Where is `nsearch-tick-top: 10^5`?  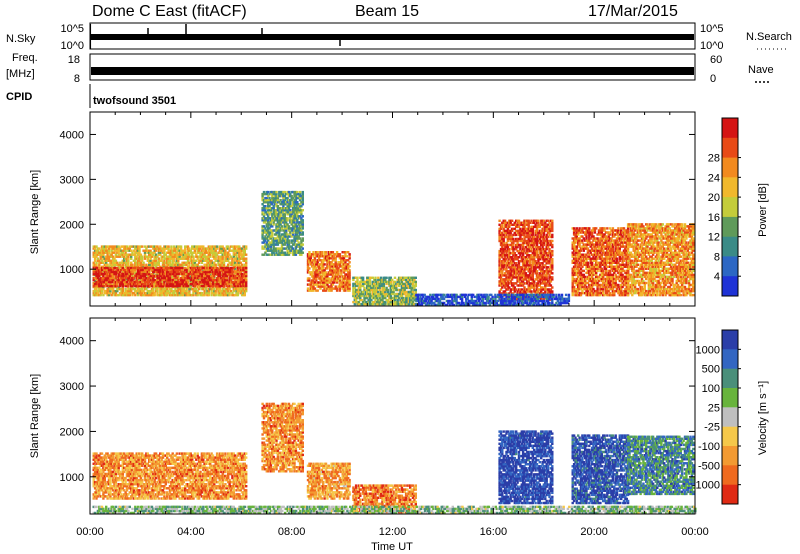
nsearch-tick-top: 10^5 is located at coordinates (712, 29).